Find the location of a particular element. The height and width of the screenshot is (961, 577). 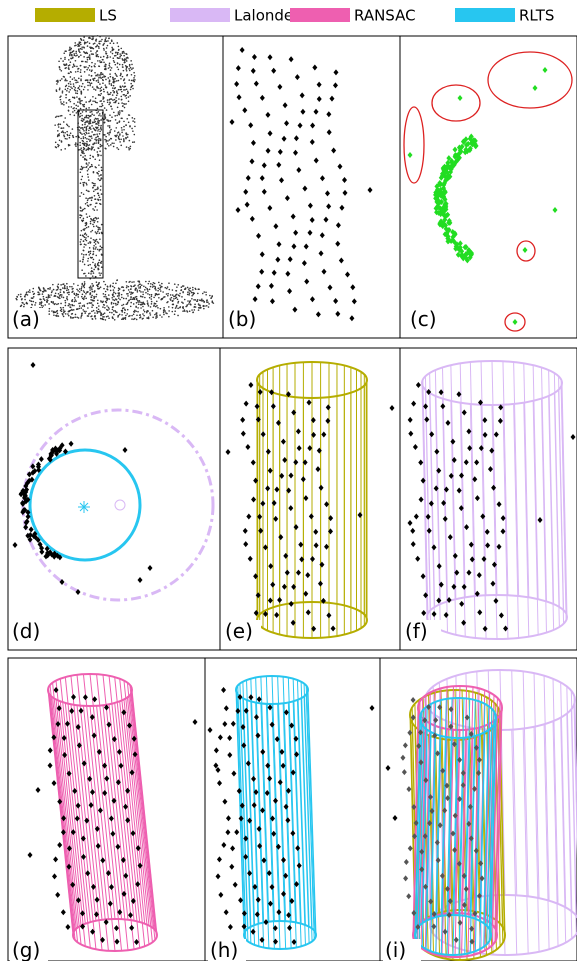

label-bg is located at coordinates (245, 321).